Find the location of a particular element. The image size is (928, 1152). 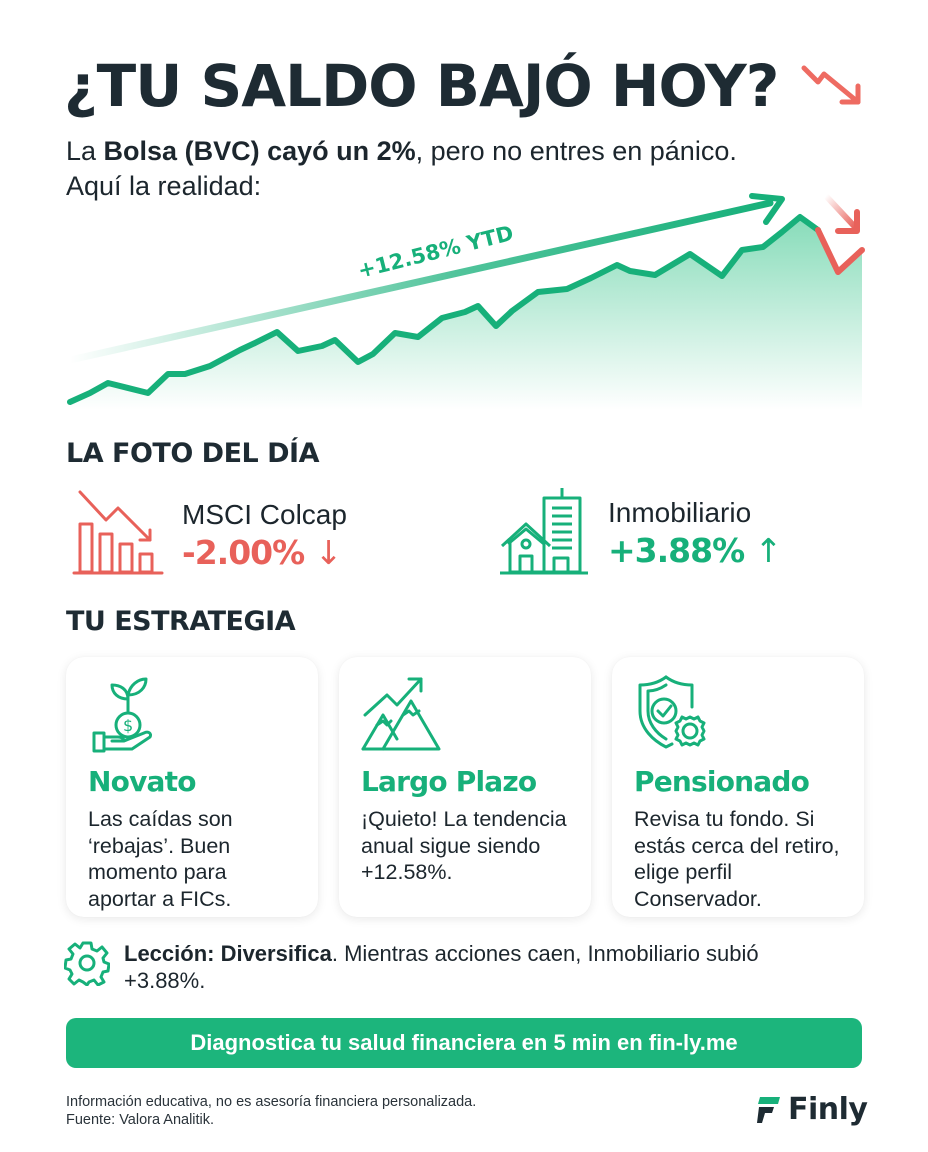

trend-down-arrow-icon is located at coordinates (831, 85).